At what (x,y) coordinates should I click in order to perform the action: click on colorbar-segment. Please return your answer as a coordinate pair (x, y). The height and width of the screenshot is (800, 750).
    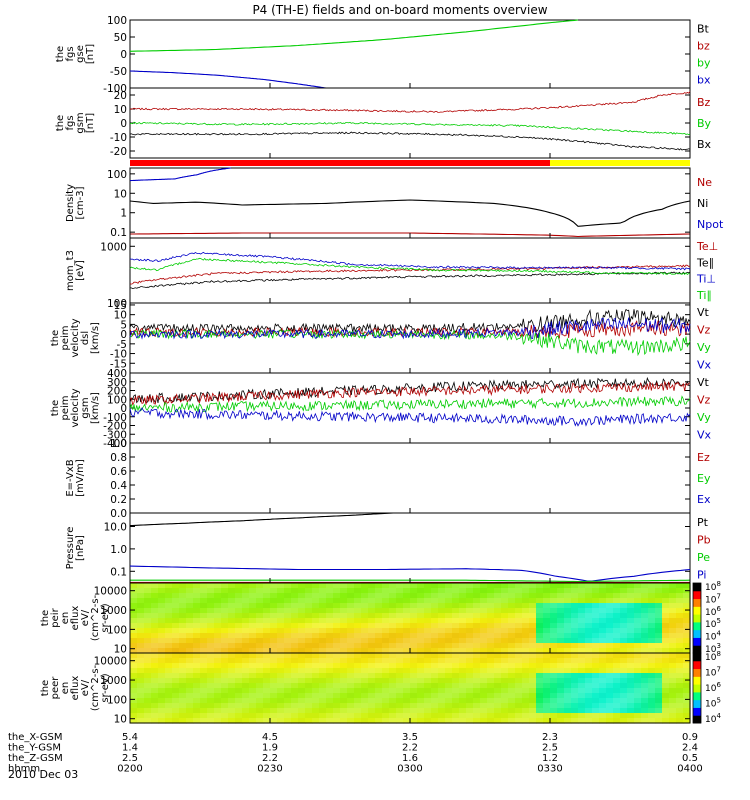
    Looking at the image, I should click on (697, 711).